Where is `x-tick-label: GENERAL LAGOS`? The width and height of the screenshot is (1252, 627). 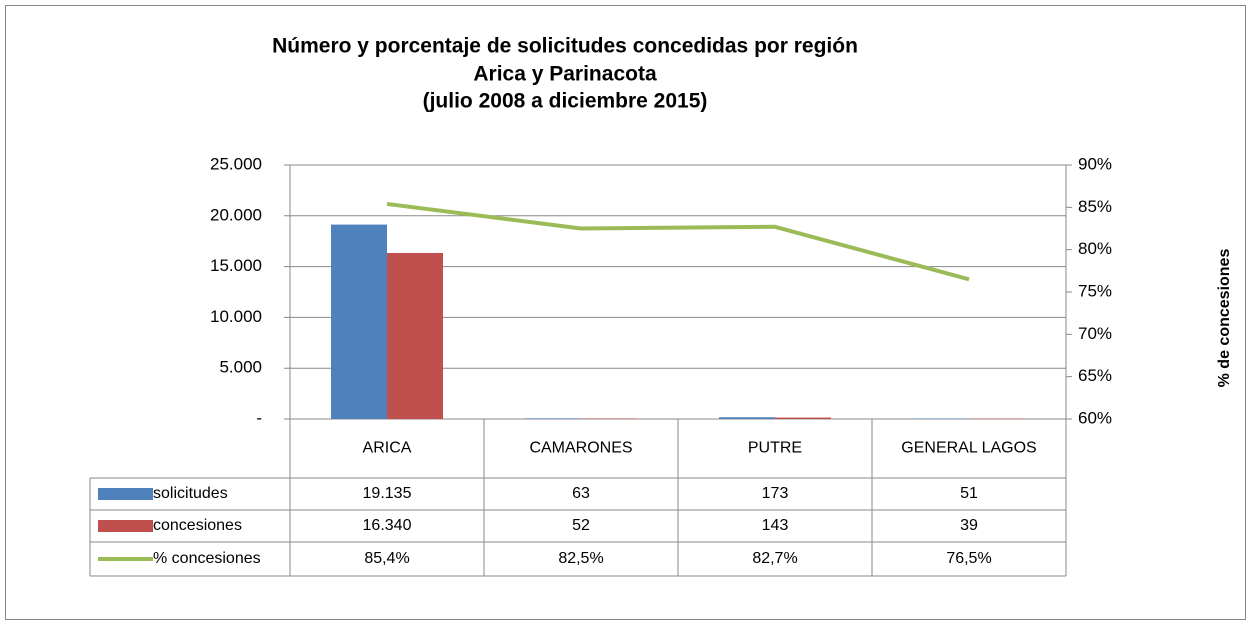 x-tick-label: GENERAL LAGOS is located at coordinates (968, 448).